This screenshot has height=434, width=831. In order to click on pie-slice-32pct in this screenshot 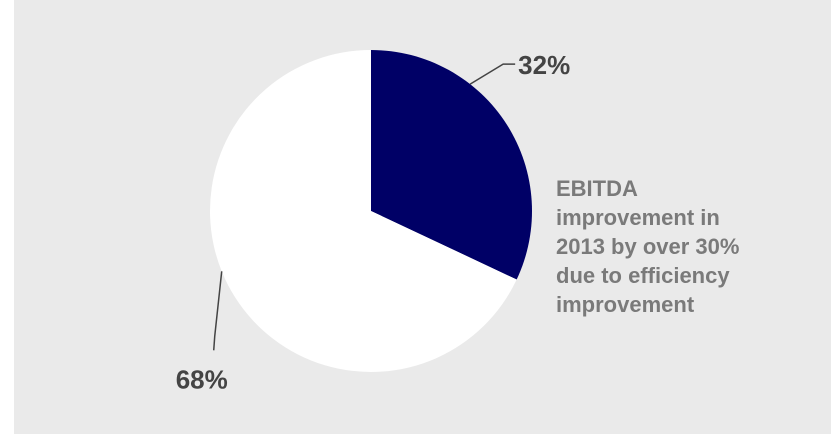, I will do `click(451, 165)`.